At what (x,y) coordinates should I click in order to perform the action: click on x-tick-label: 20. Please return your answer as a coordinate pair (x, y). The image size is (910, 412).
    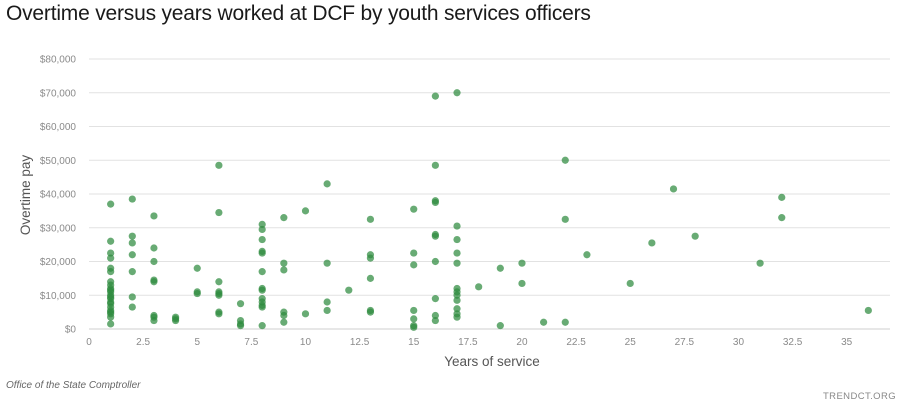
    Looking at the image, I should click on (522, 342).